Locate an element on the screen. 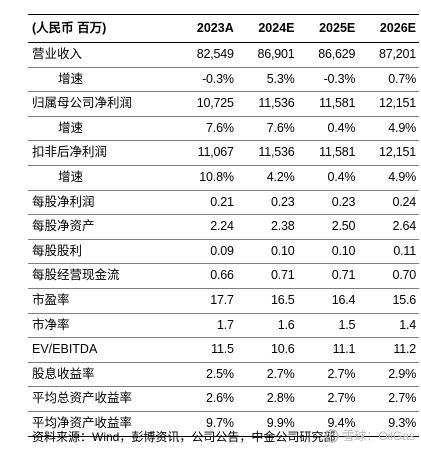 This screenshot has height=460, width=421. metric-label: 平均总资产收益率 is located at coordinates (82, 398).